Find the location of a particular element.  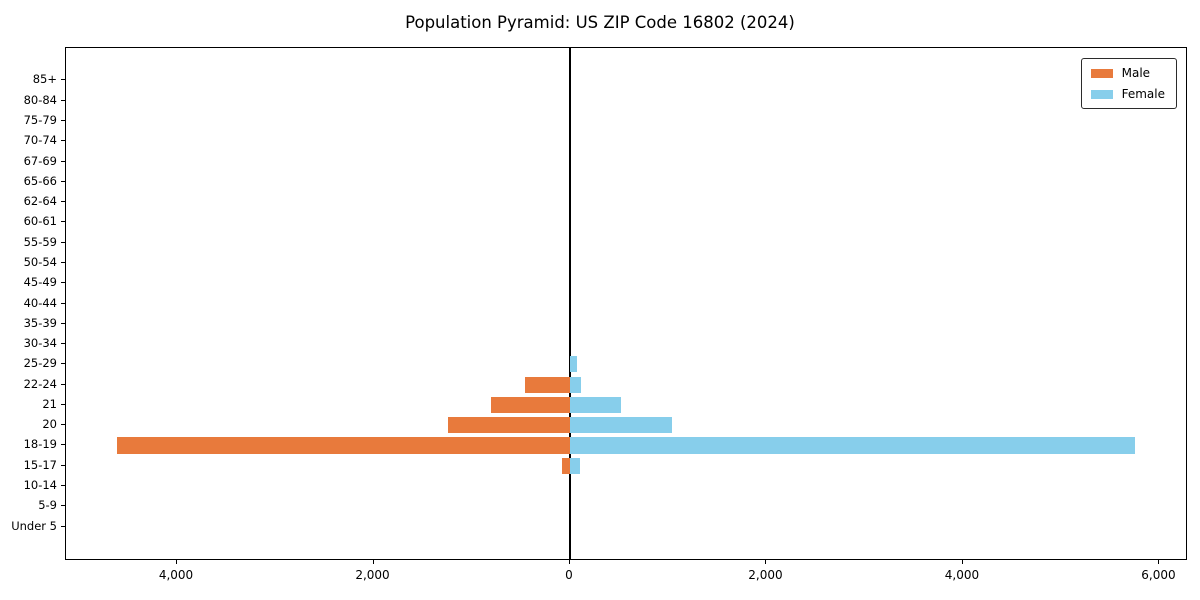

legend: Male Female is located at coordinates (1128, 83).